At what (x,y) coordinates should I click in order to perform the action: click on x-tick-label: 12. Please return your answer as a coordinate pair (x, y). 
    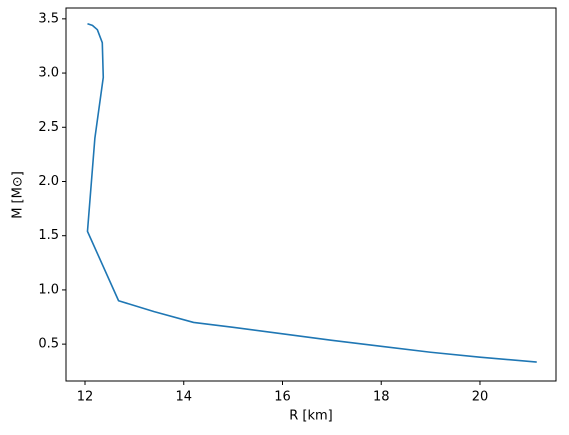
    Looking at the image, I should click on (85, 397).